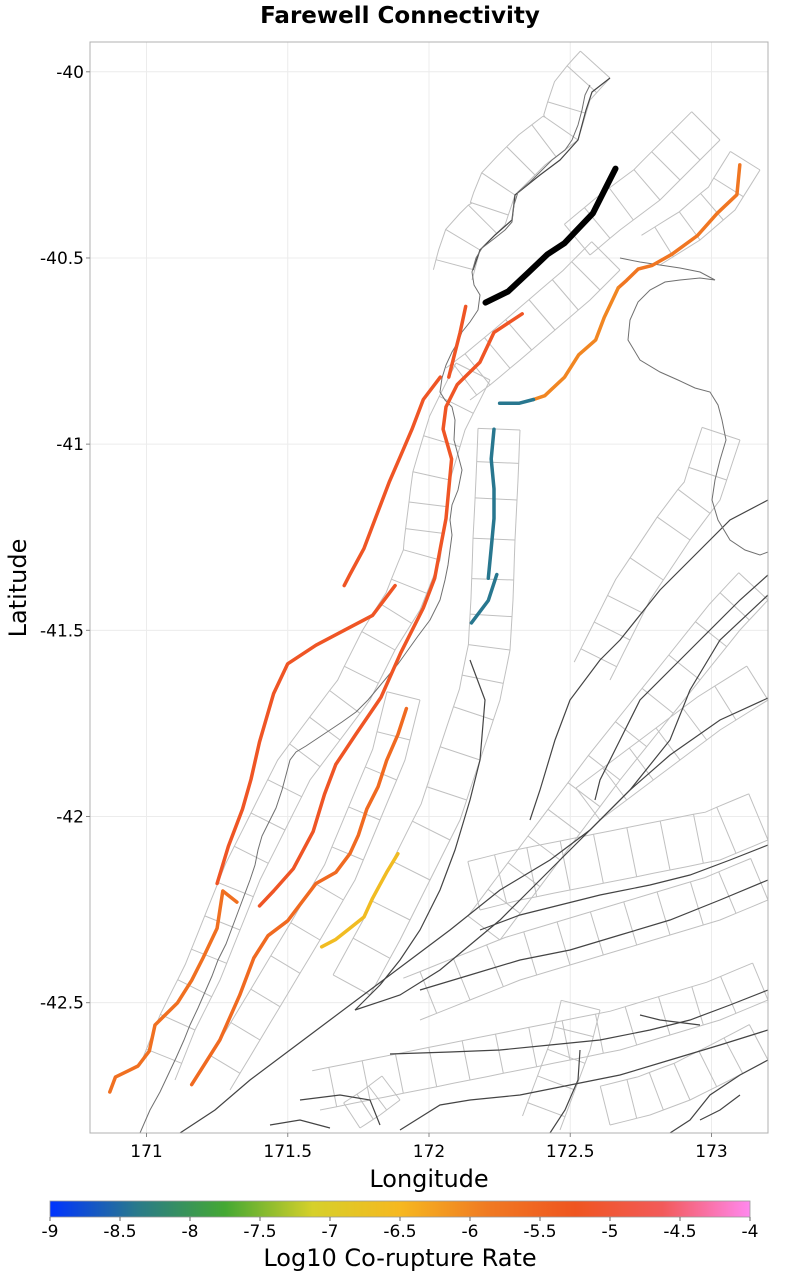  I want to click on colorbar, so click(400, 1209).